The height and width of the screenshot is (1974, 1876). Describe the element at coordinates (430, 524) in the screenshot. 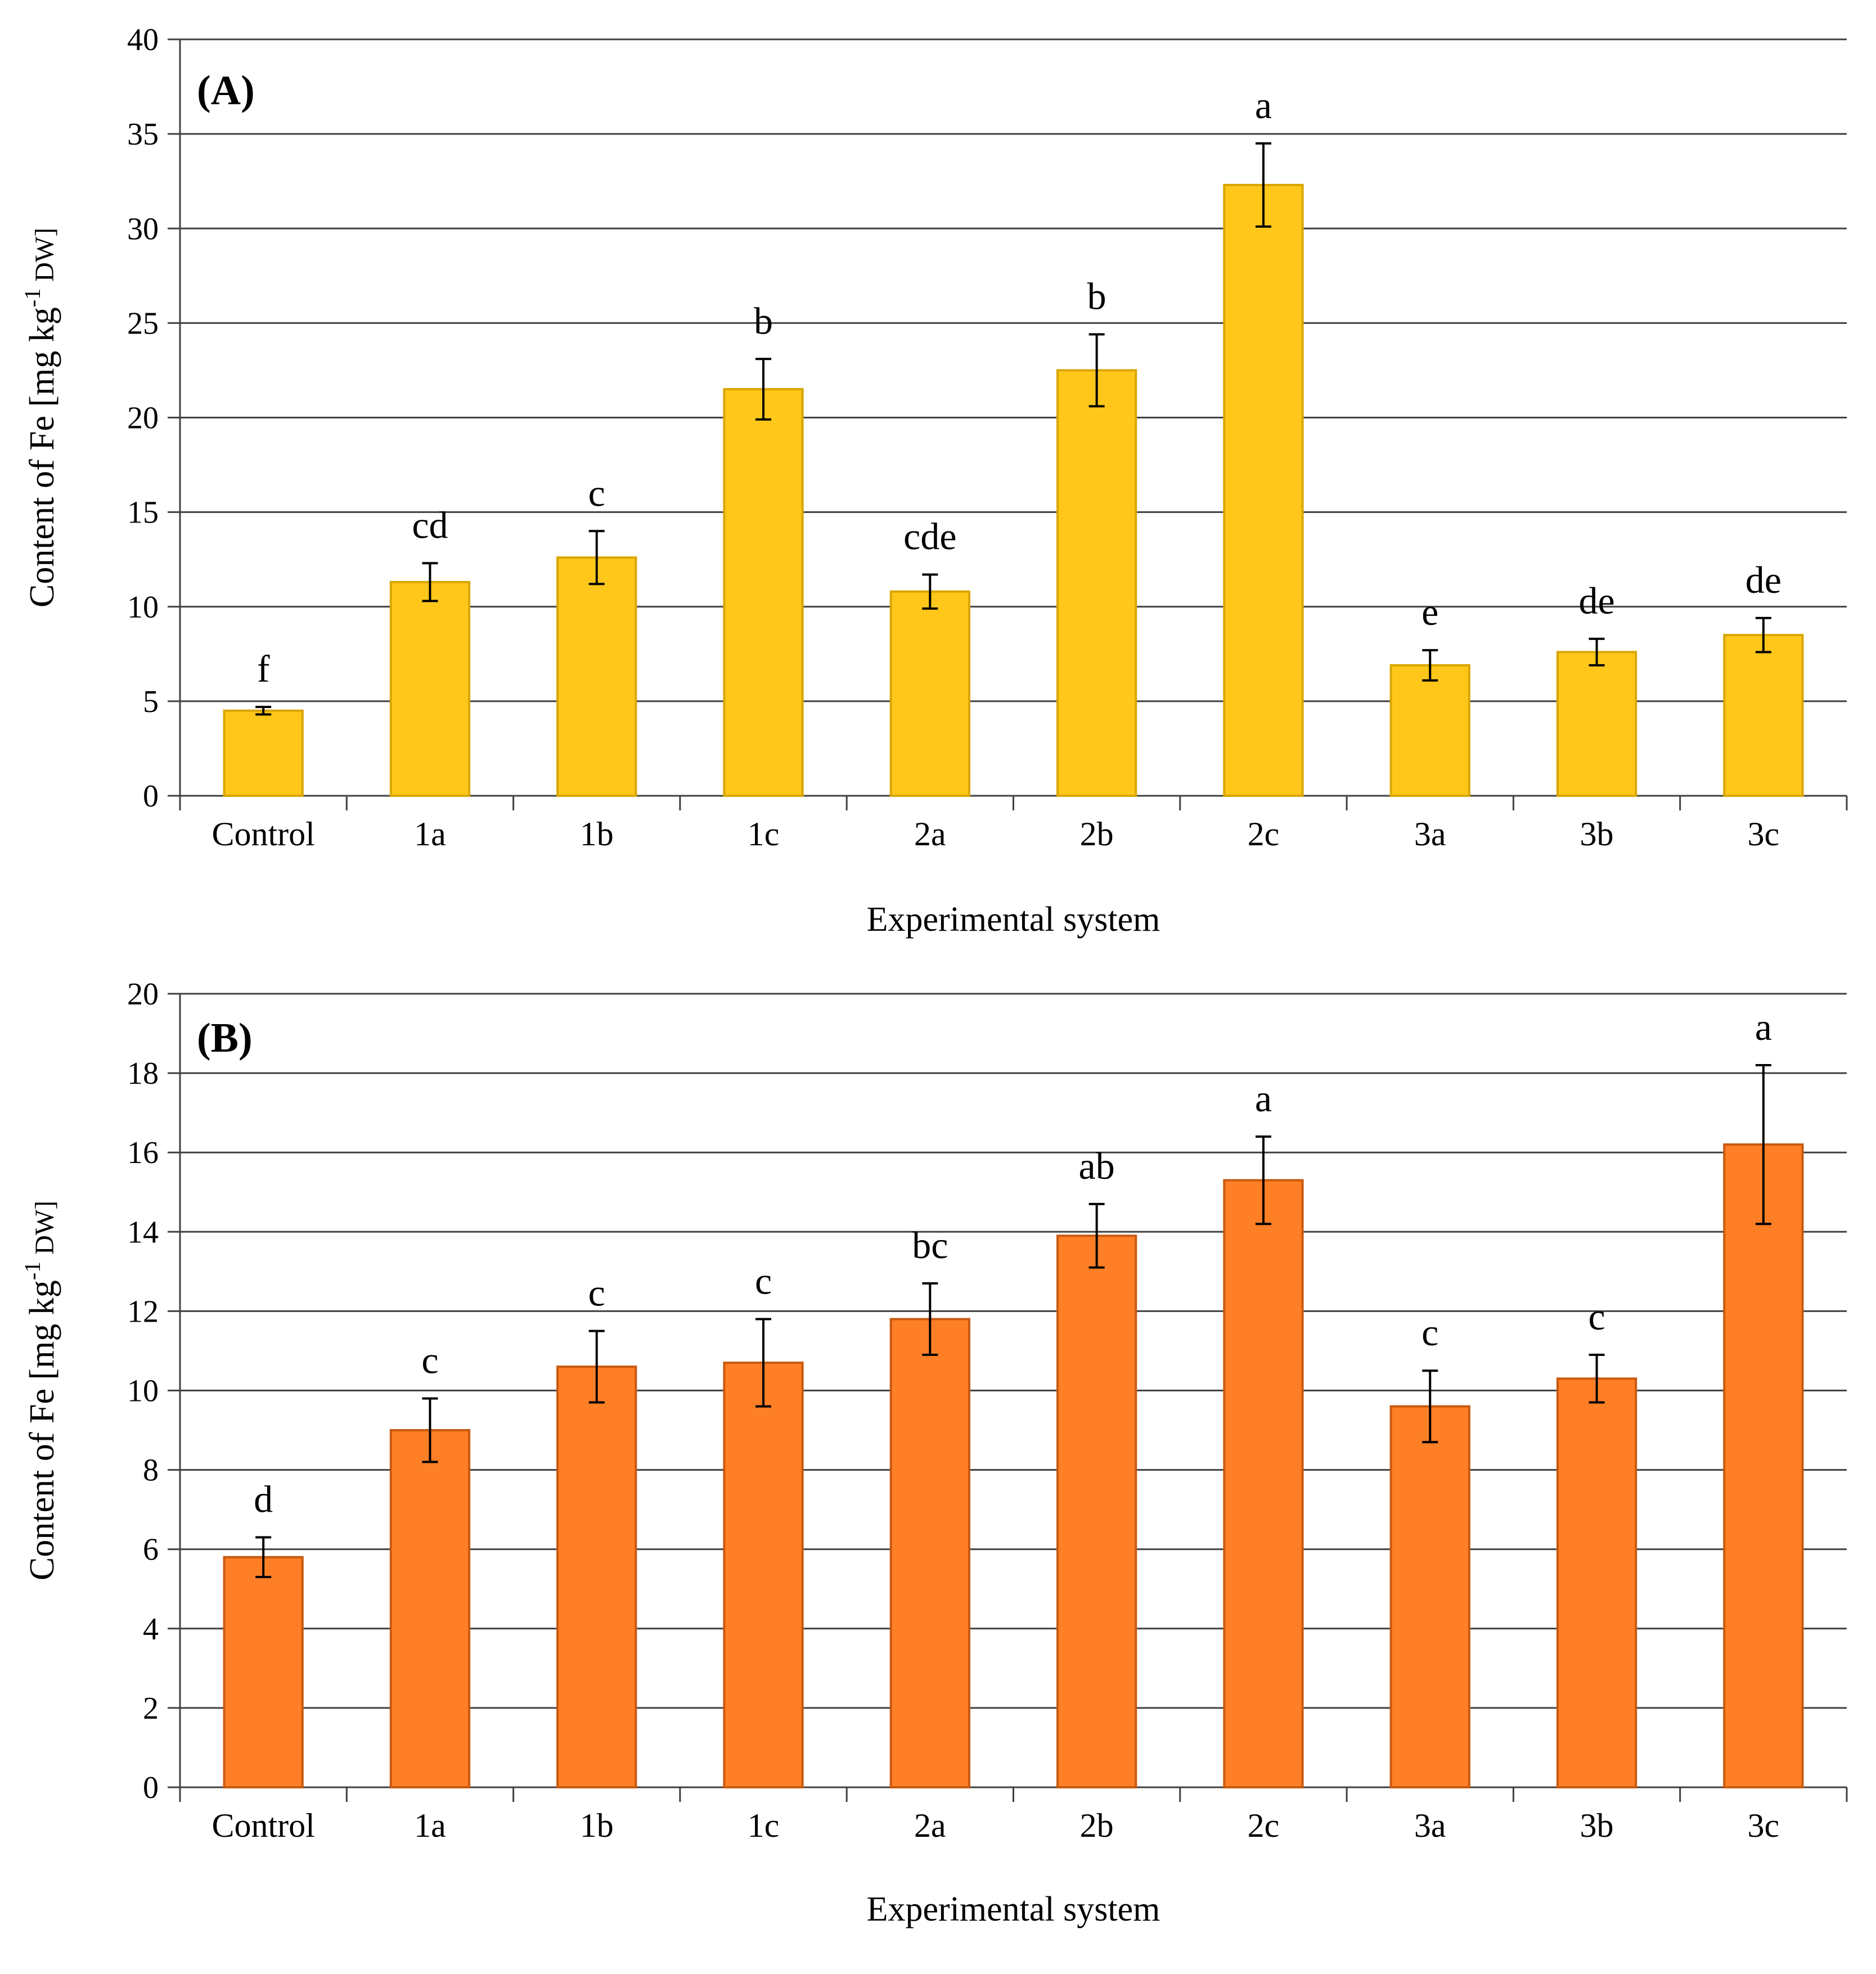

I see `significance-label: cd` at that location.